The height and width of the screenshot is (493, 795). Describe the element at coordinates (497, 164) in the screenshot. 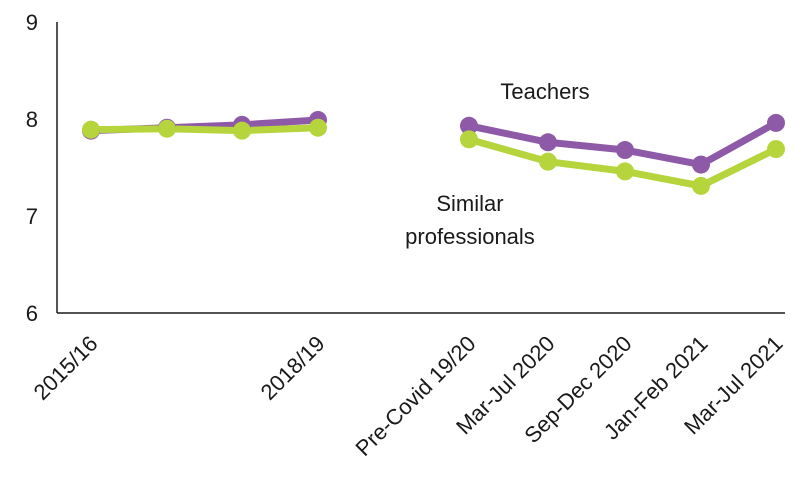

I see `series-annotations: Teachers Similar professionals` at that location.